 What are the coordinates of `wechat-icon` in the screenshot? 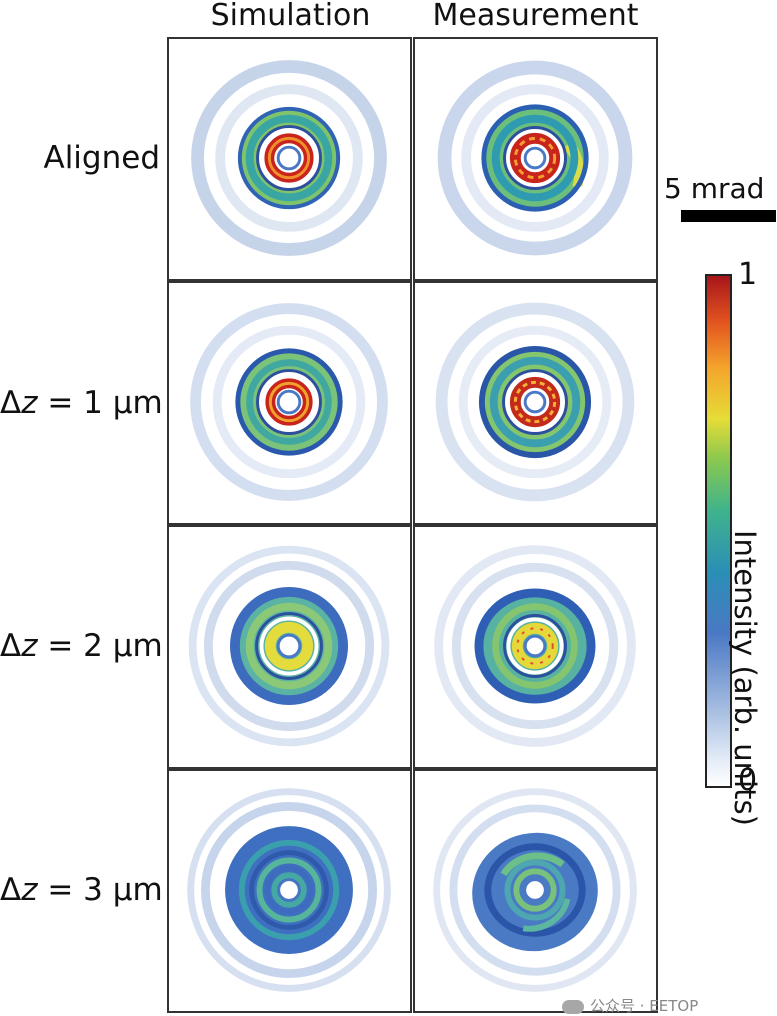 It's located at (573, 1006).